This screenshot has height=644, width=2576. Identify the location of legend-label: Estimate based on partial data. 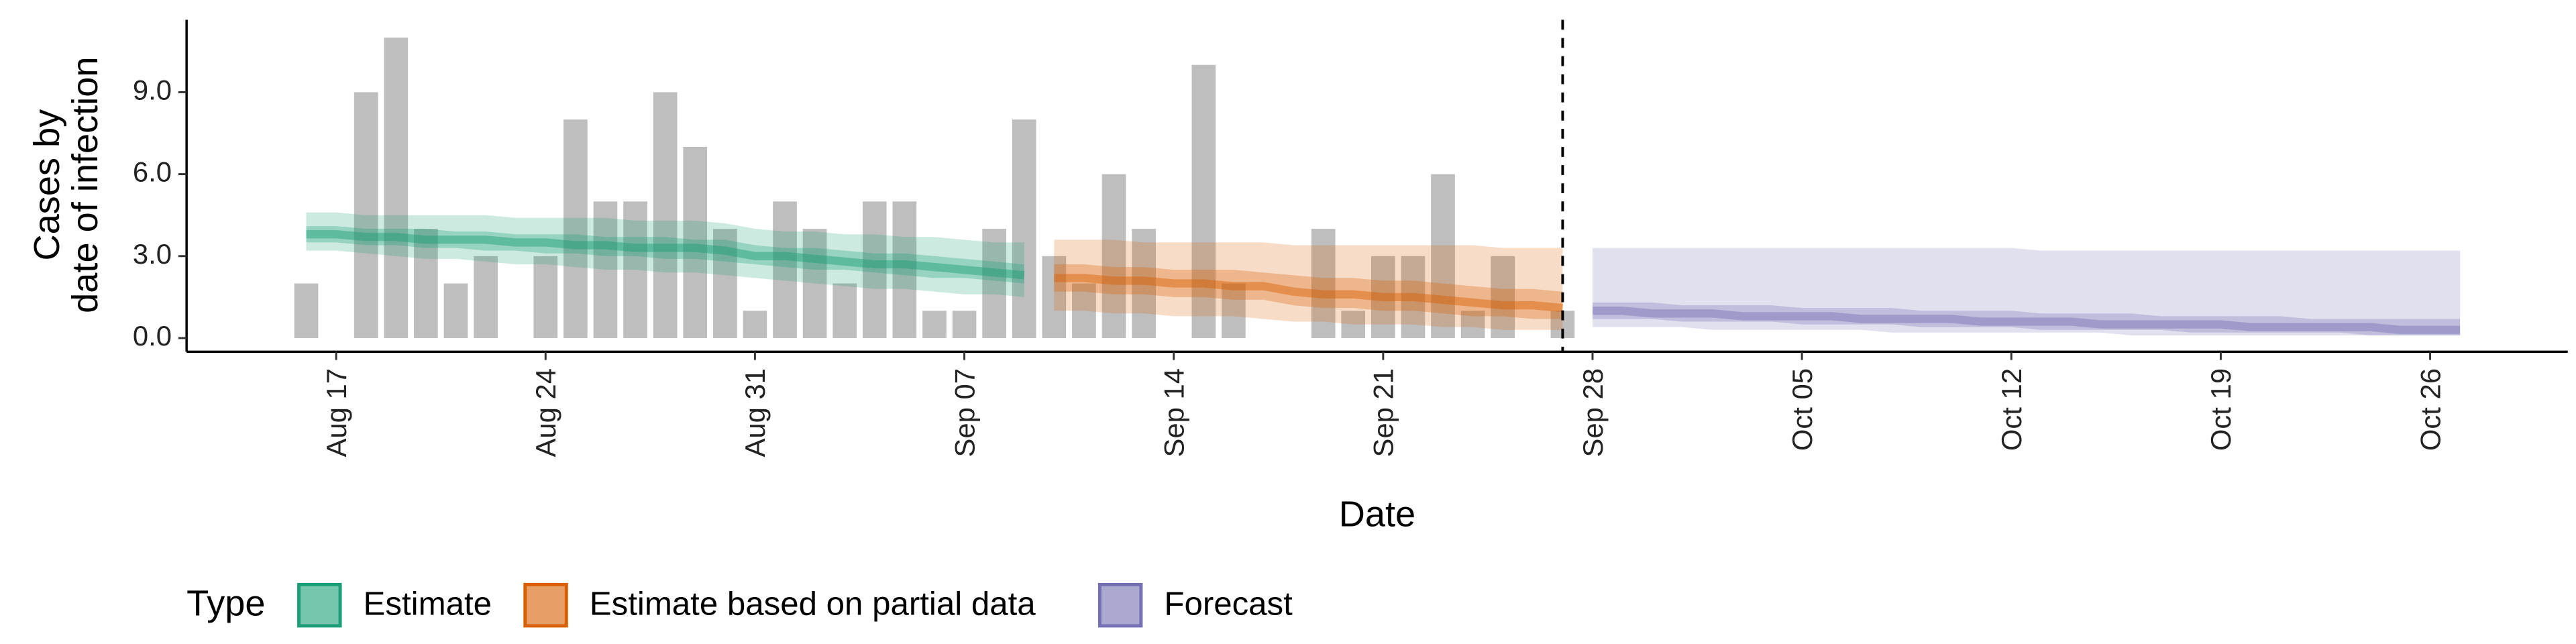
(813, 603).